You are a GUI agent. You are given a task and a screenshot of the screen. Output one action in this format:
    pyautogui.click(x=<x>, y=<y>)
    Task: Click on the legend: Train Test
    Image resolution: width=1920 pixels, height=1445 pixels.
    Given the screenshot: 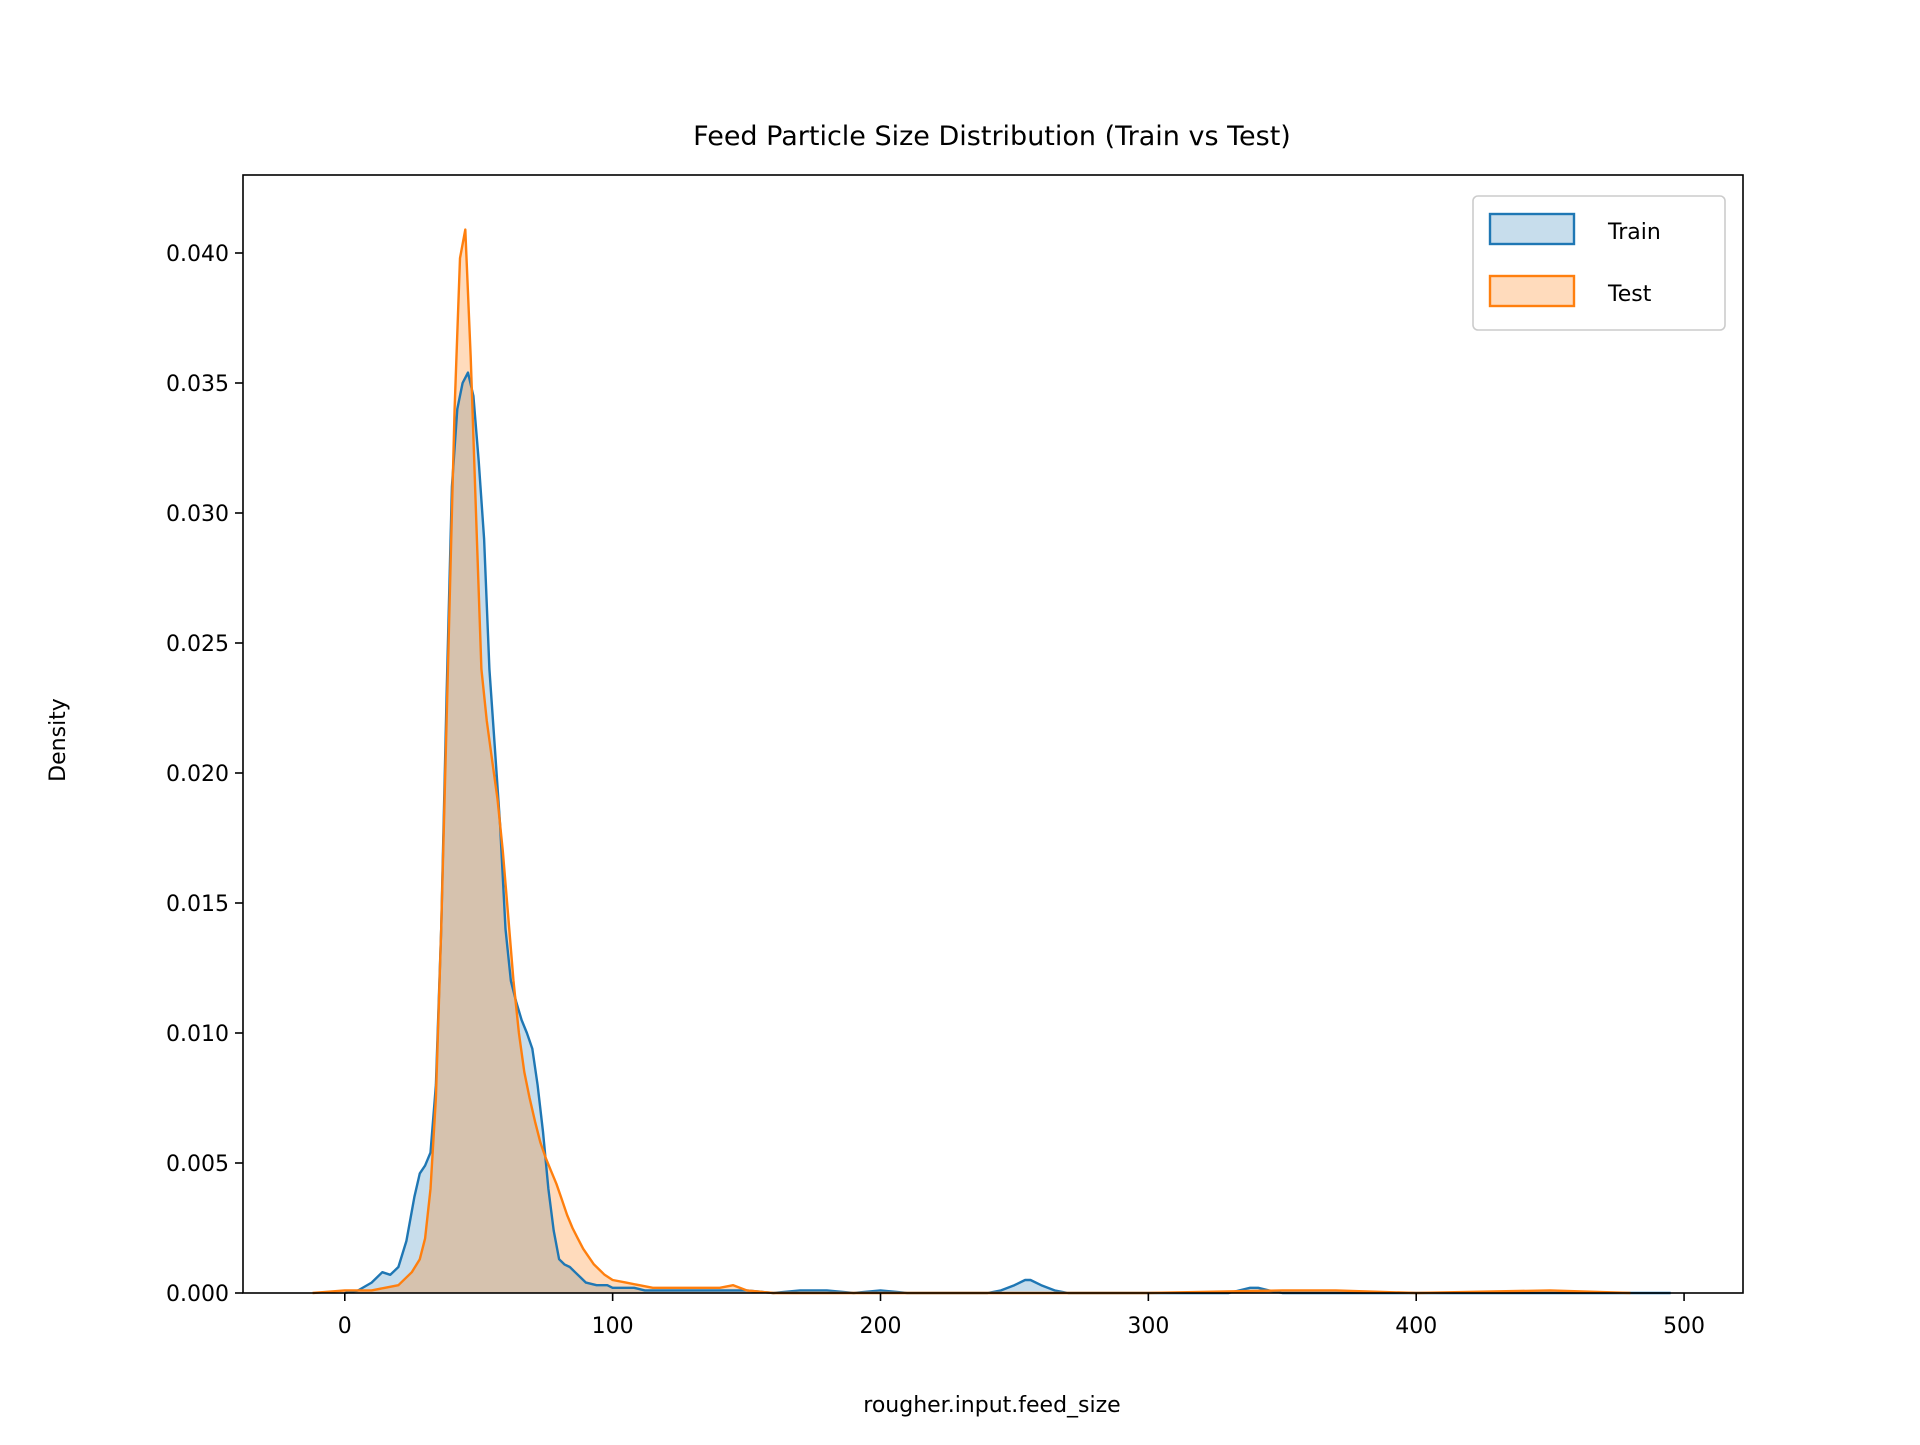 What is the action you would take?
    pyautogui.click(x=1599, y=263)
    